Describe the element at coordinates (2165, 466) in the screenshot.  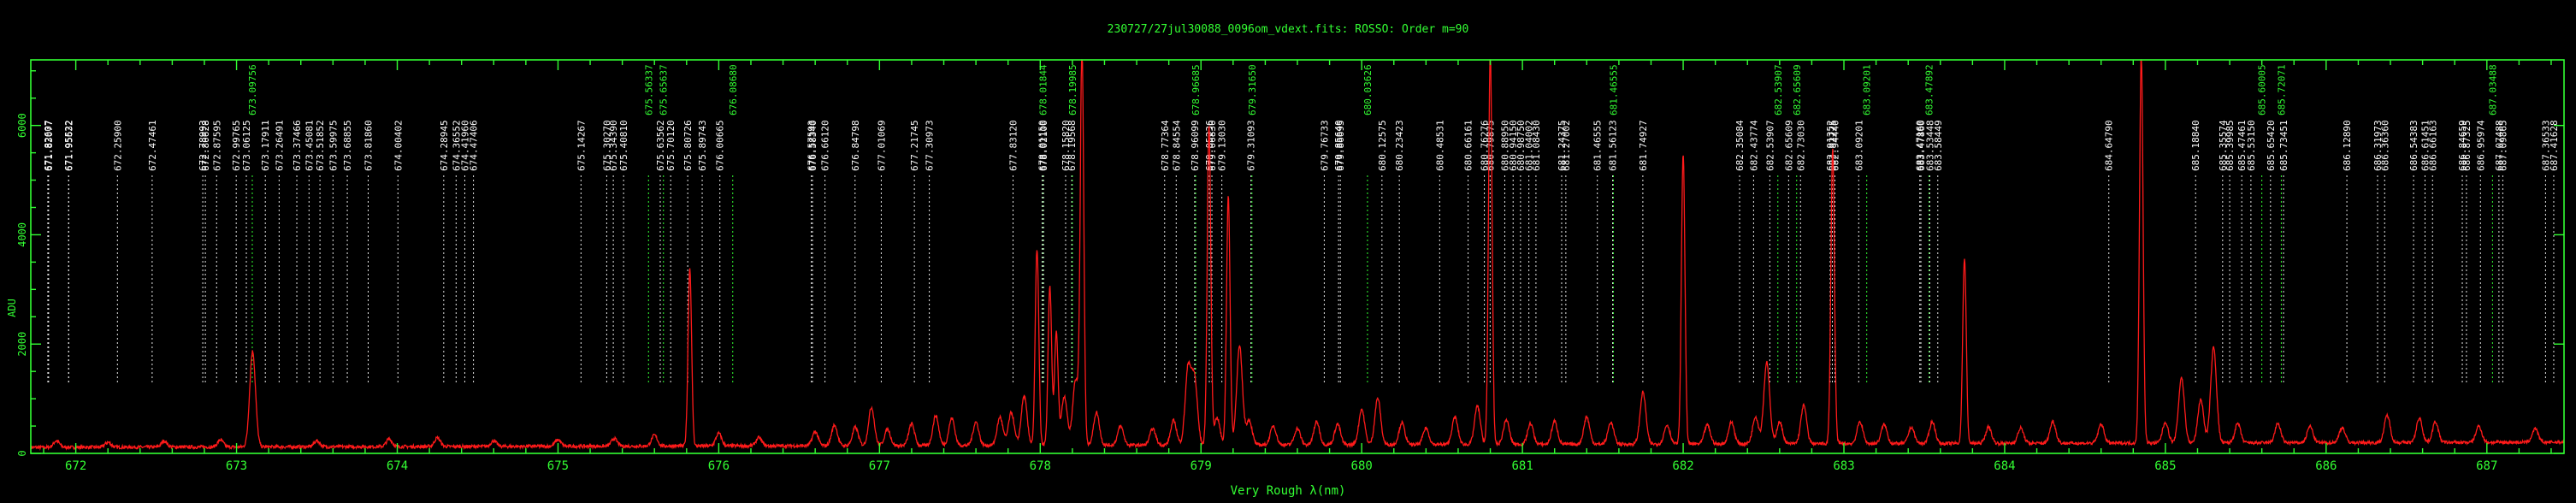
I see `x-tick-label: 685` at that location.